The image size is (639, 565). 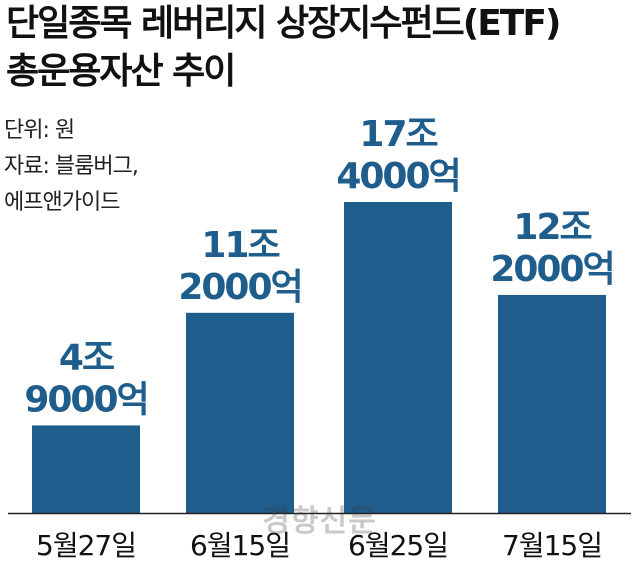 What do you see at coordinates (552, 227) in the screenshot?
I see `value-label-4-line-1: 12조` at bounding box center [552, 227].